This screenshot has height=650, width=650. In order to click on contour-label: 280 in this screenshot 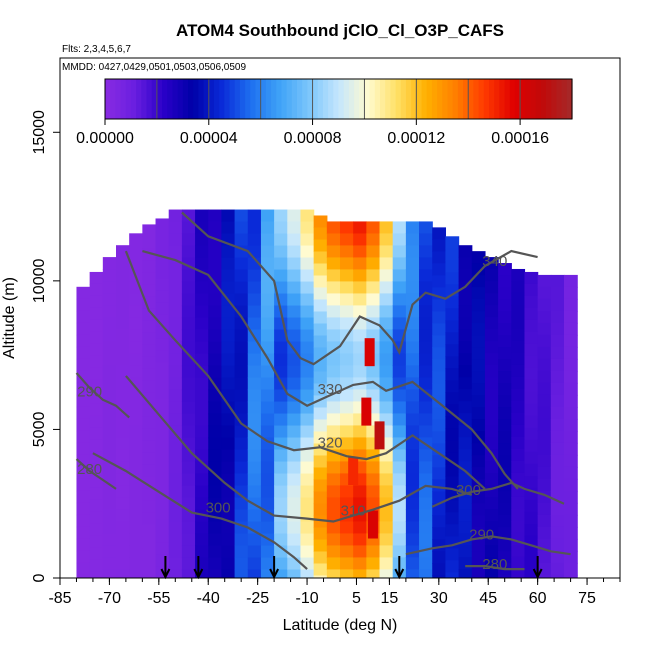, I will do `click(89, 469)`.